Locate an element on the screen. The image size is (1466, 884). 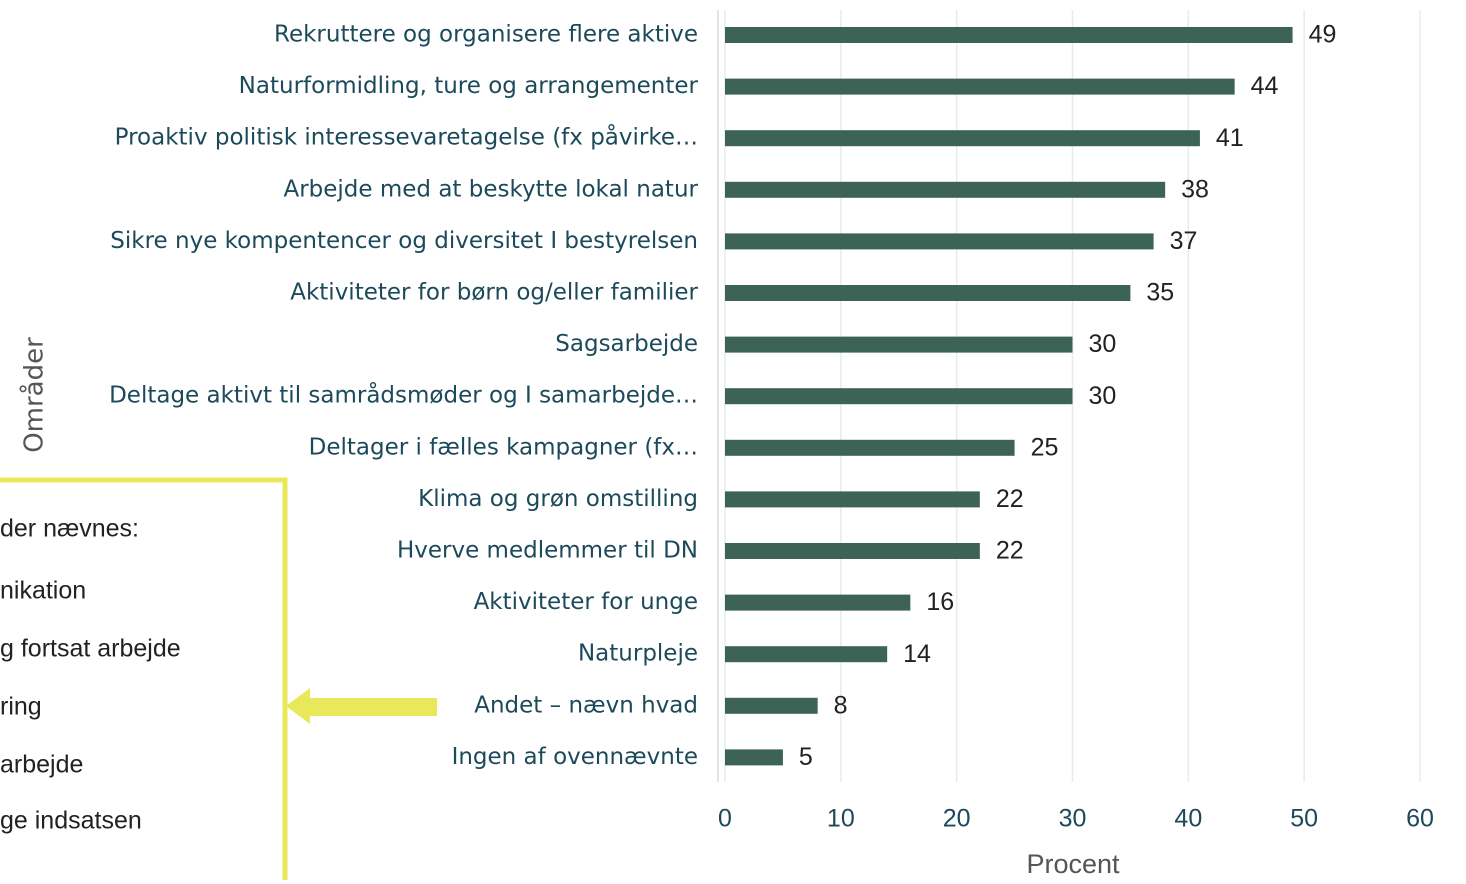
y-tick-label: Naturpleje is located at coordinates (638, 654).